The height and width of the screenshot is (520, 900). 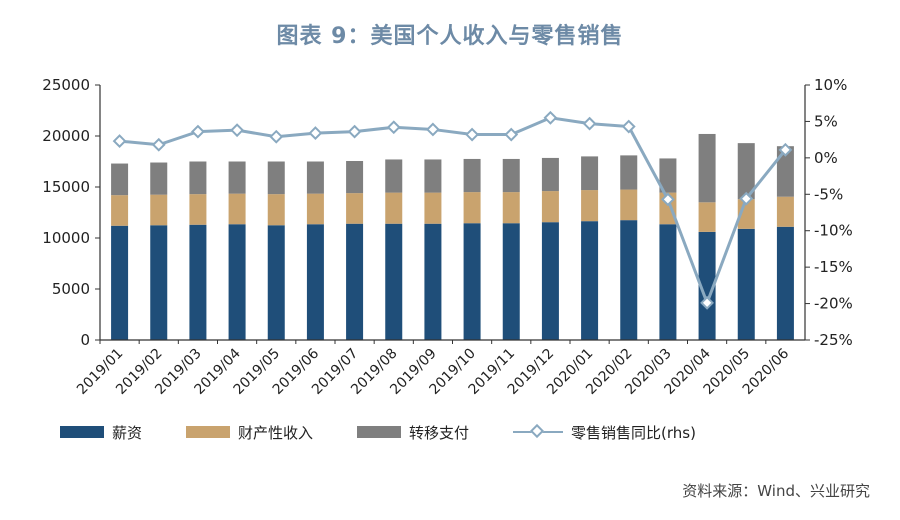 I want to click on y-tick-label-right: -25%, so click(x=833, y=340).